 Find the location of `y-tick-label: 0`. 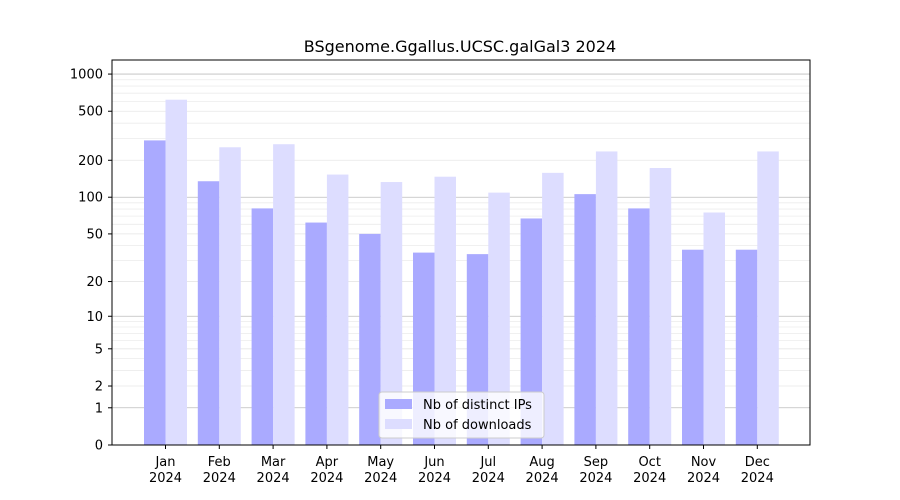

y-tick-label: 0 is located at coordinates (99, 446).